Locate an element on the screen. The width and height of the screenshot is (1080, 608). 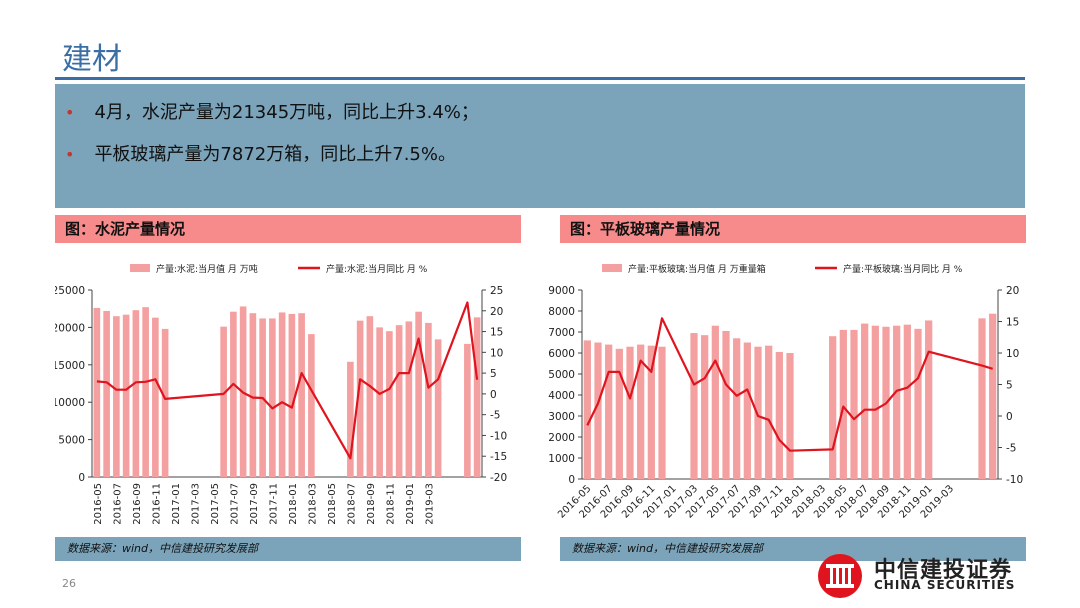
legend-label: 产量:水泥:当月值 月 万吨 is located at coordinates (207, 269).